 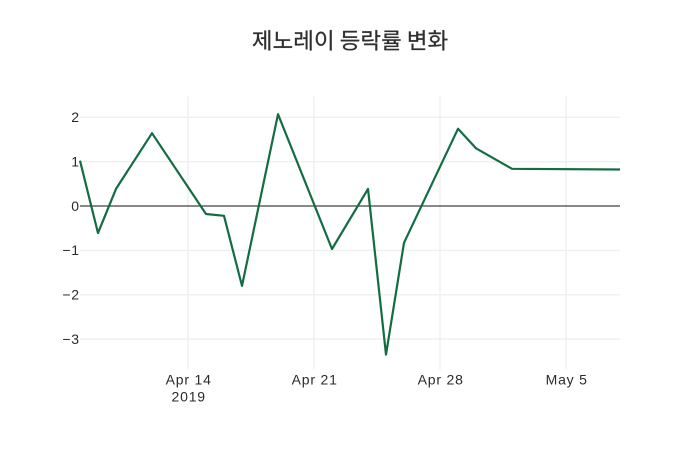 What do you see at coordinates (567, 380) in the screenshot?
I see `svg-text: May 5` at bounding box center [567, 380].